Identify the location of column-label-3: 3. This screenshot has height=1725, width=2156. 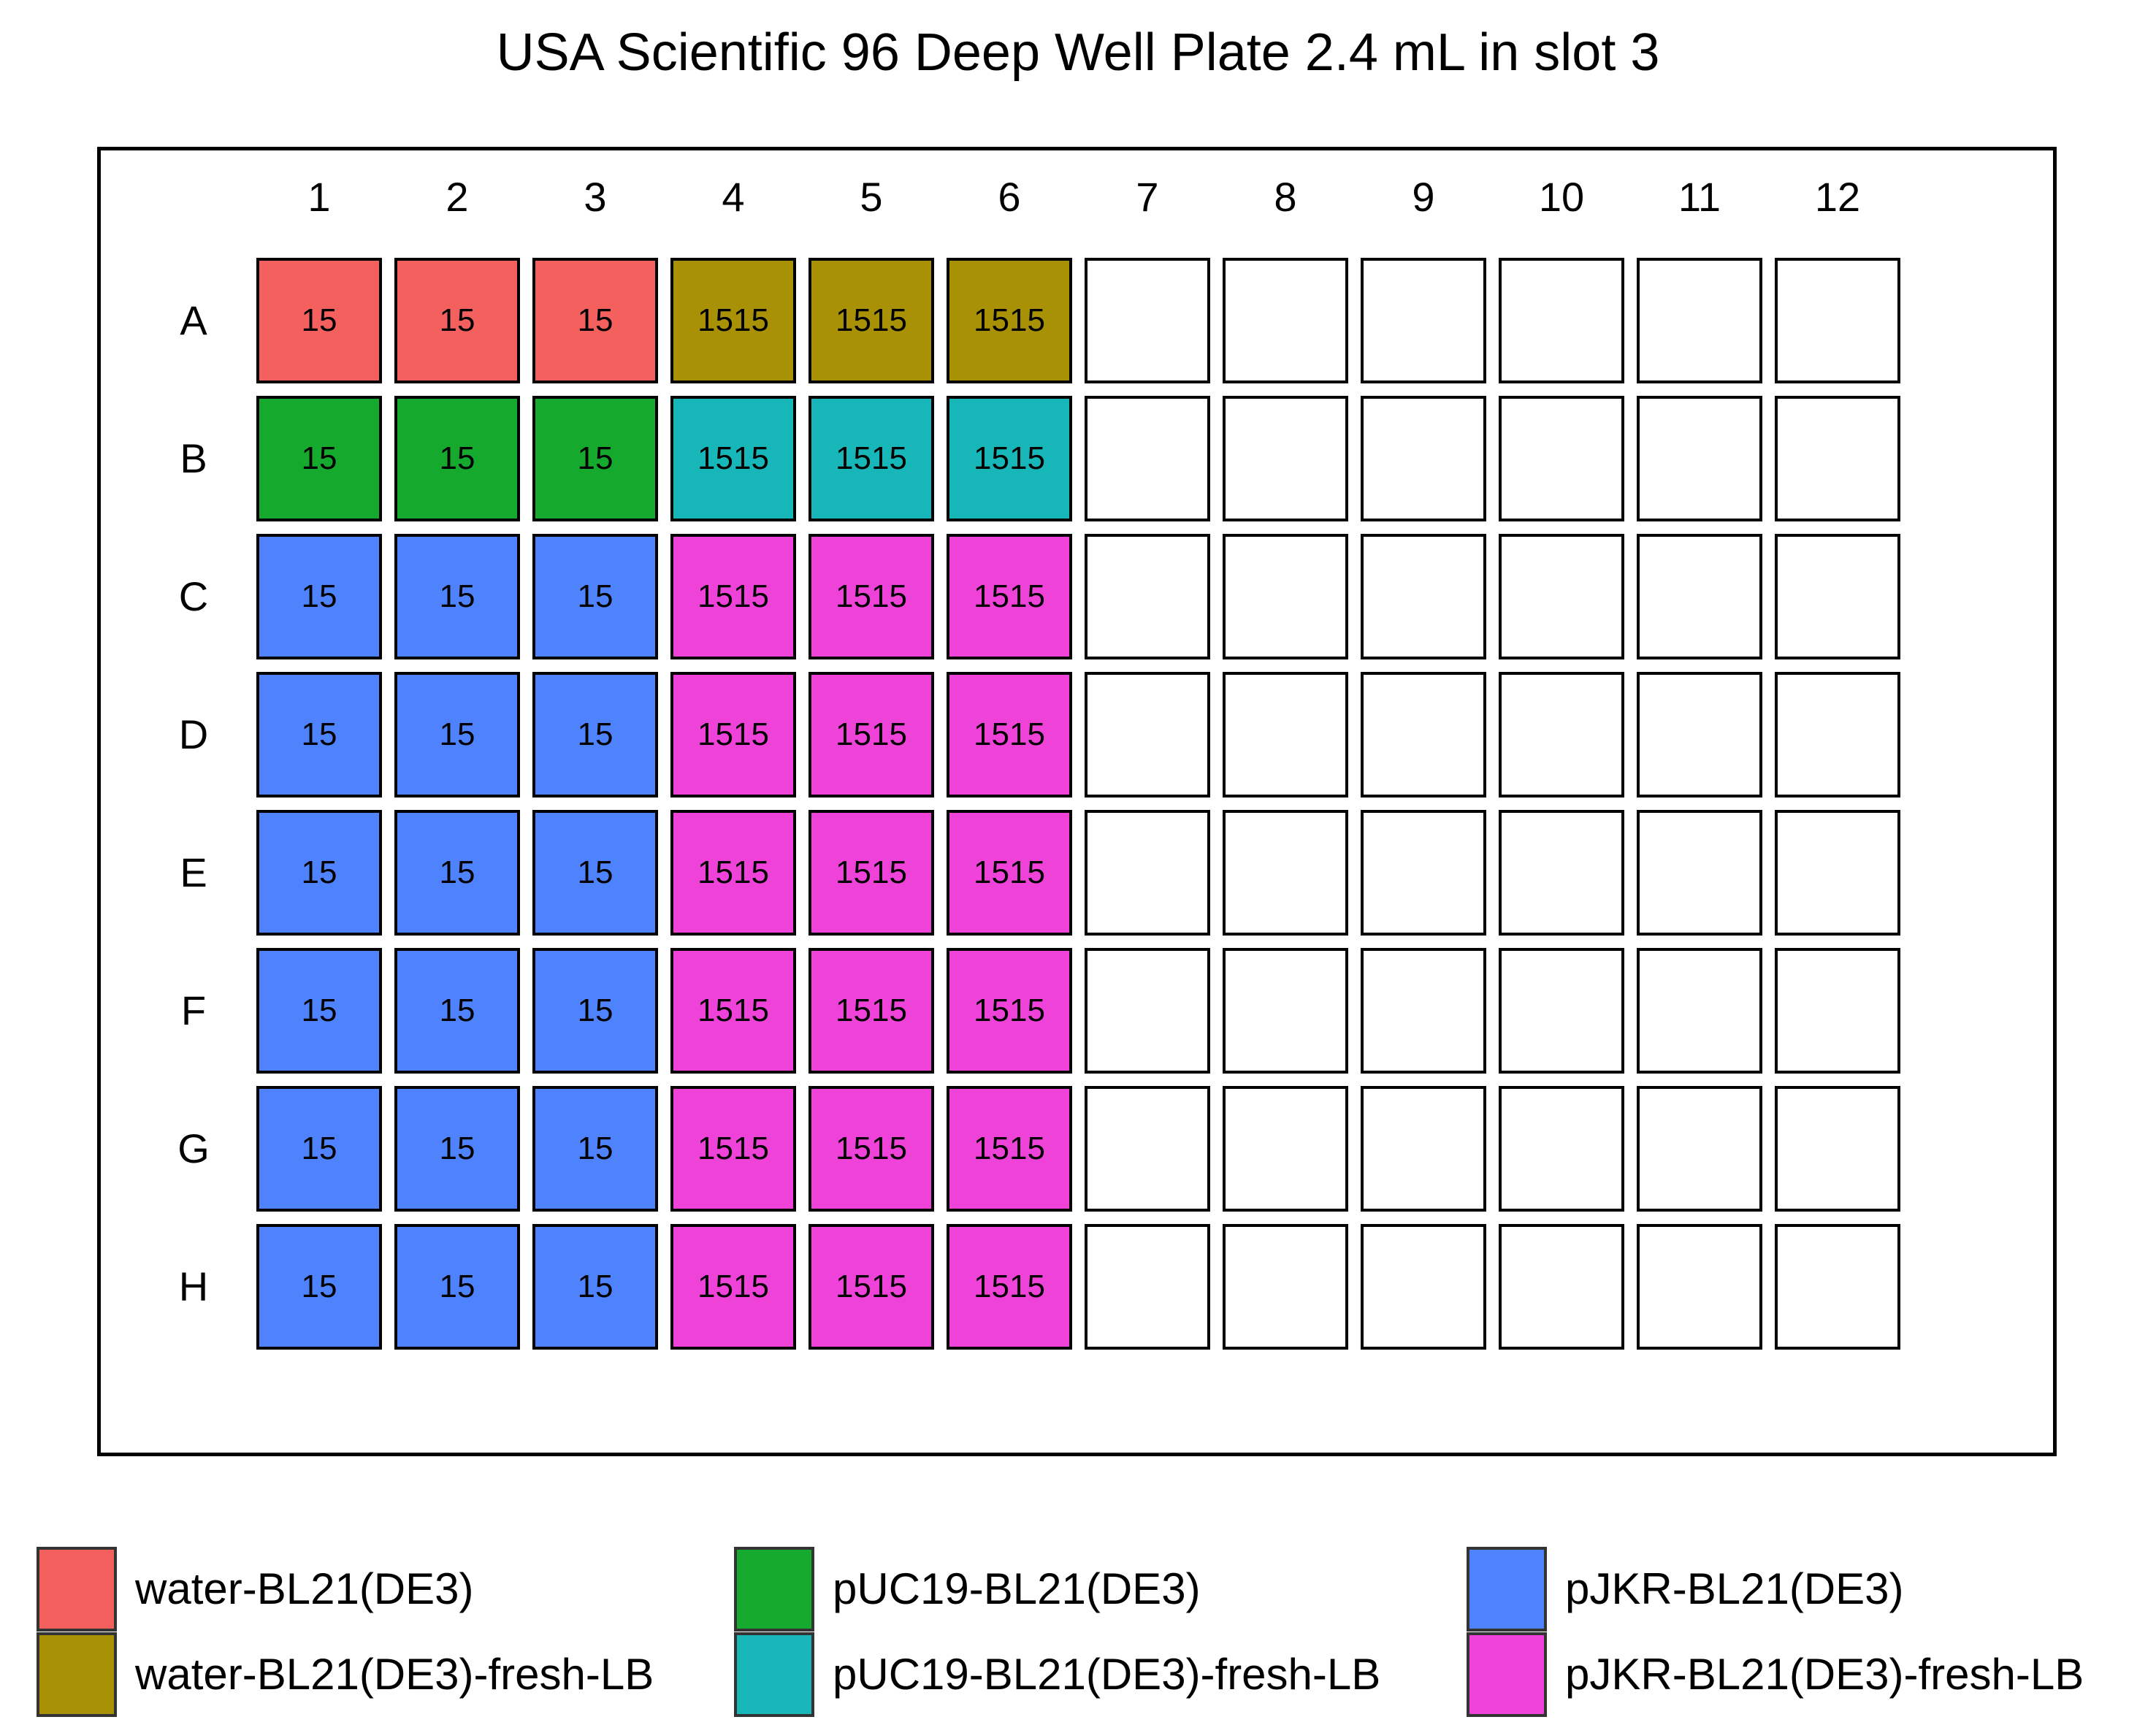
(596, 197).